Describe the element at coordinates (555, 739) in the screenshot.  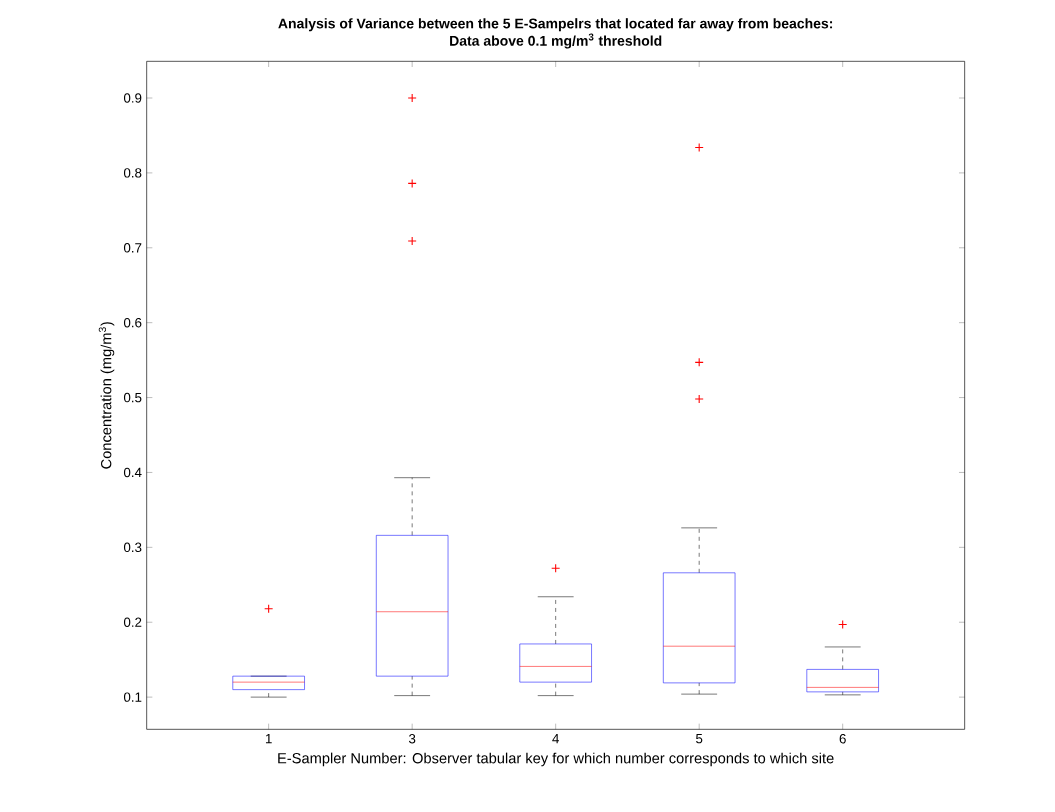
I see `x-tick-label: 4` at that location.